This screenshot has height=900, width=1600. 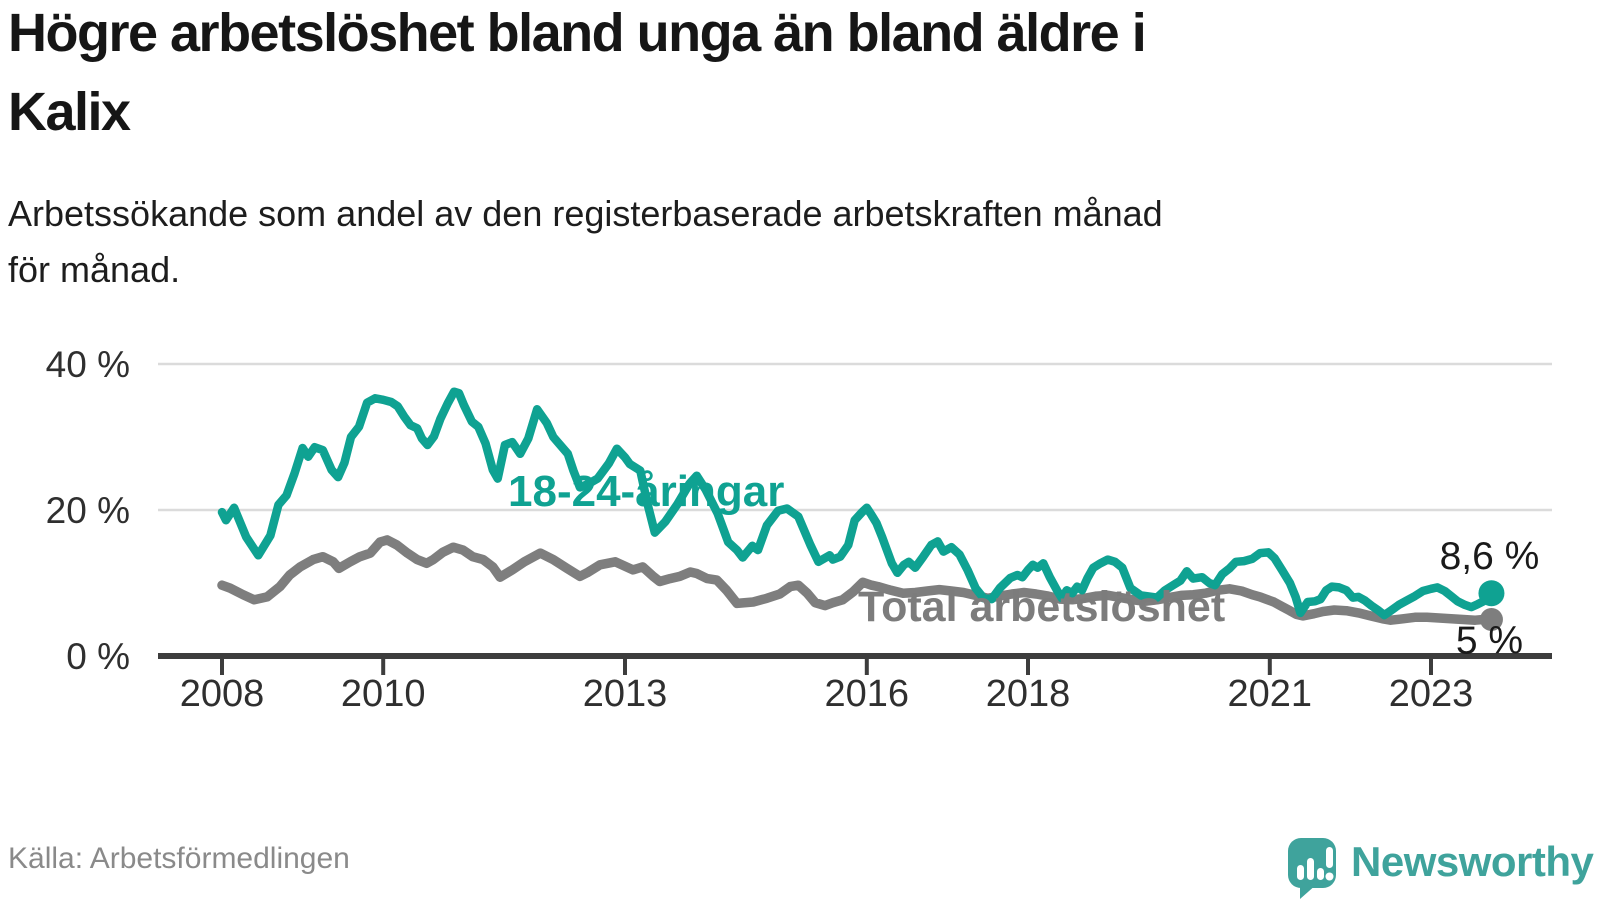 What do you see at coordinates (94, 269) in the screenshot?
I see `page-subtitle-line-2: för månad.` at bounding box center [94, 269].